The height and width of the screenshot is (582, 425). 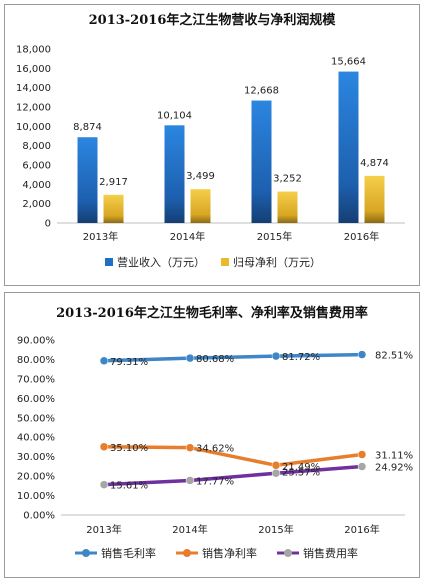 What do you see at coordinates (225, 262) in the screenshot?
I see `net-profit-legend-swatch` at bounding box center [225, 262].